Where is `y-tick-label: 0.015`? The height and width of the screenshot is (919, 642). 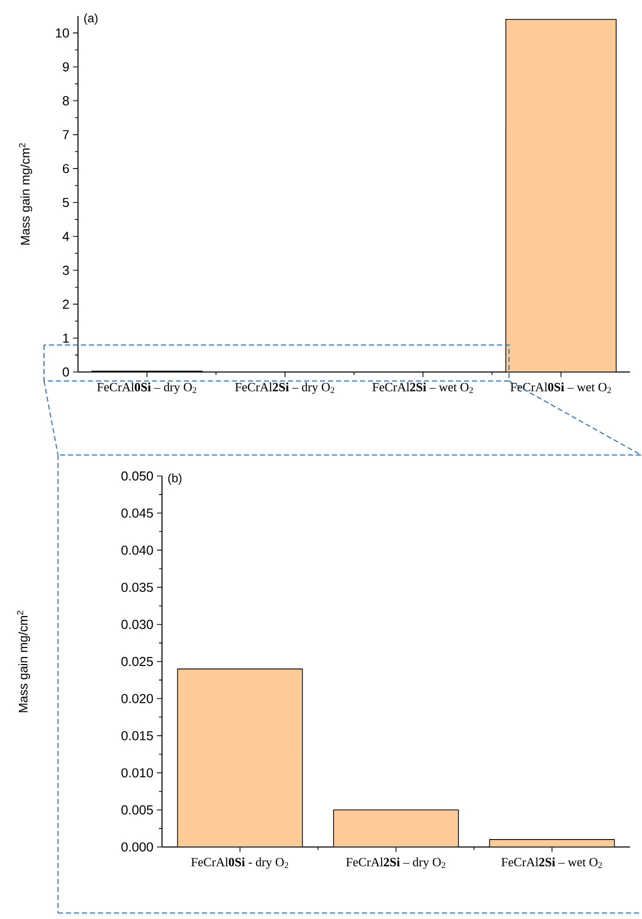 y-tick-label: 0.015 is located at coordinates (137, 735).